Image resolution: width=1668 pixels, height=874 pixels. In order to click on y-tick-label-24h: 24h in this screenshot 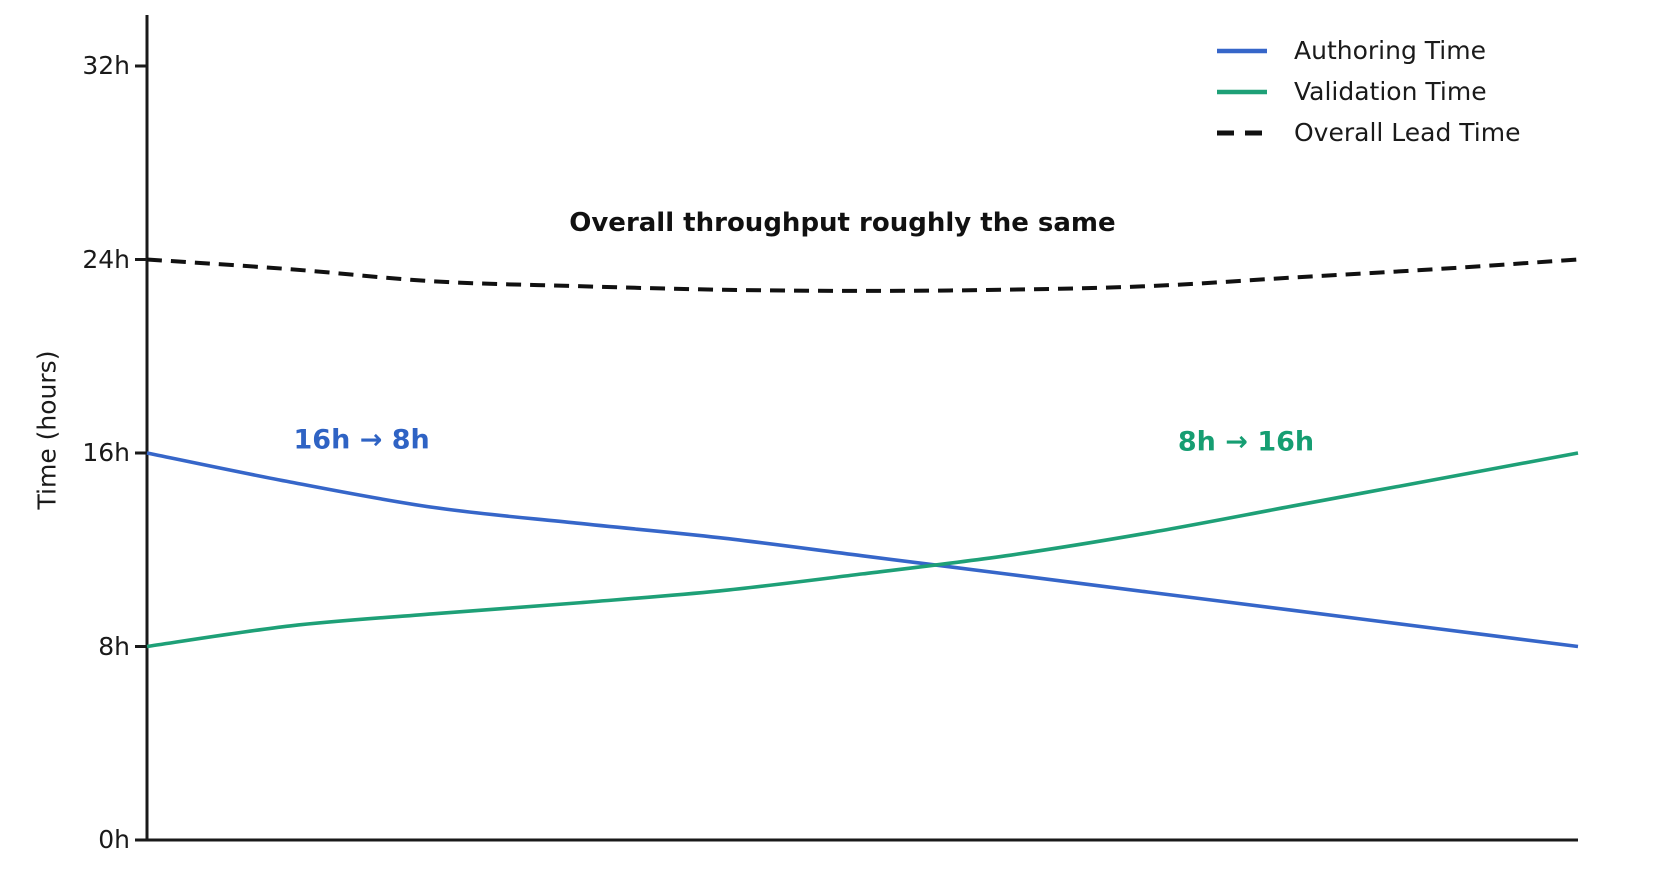, I will do `click(106, 259)`.